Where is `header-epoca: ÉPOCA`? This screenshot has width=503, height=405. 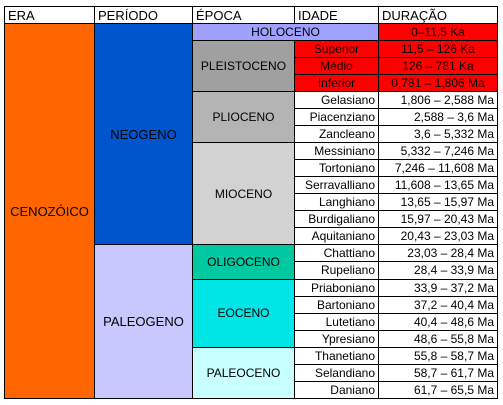 header-epoca: ÉPOCA is located at coordinates (243, 15).